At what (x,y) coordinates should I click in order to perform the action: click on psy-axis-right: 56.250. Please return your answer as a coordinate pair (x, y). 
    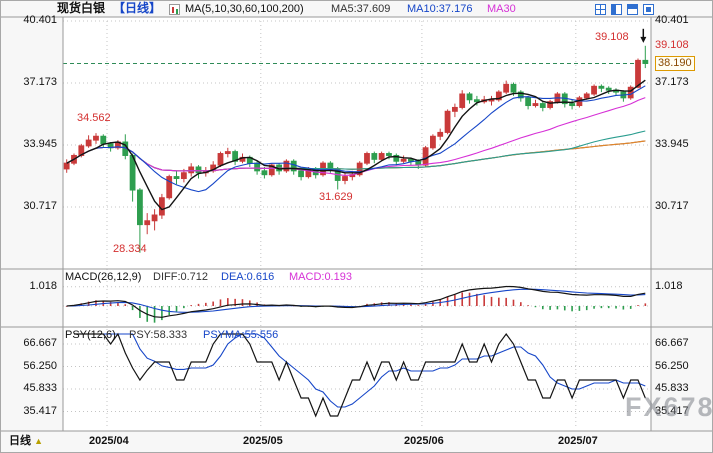
    Looking at the image, I should click on (672, 366).